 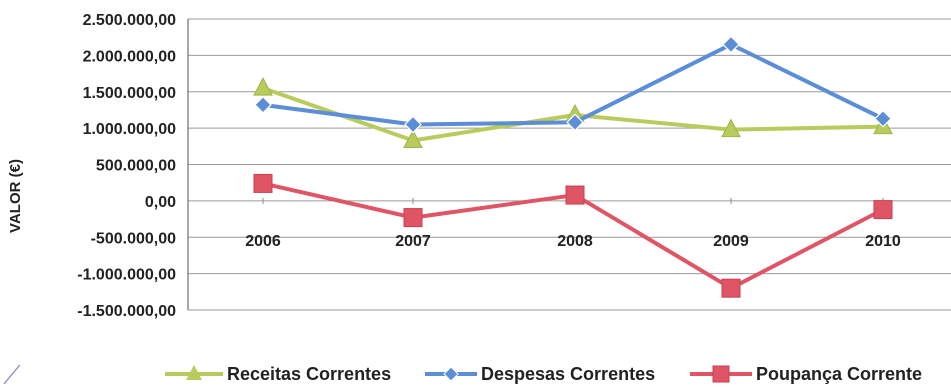 I want to click on y-tick-label: 500.000,00, so click(x=136, y=166).